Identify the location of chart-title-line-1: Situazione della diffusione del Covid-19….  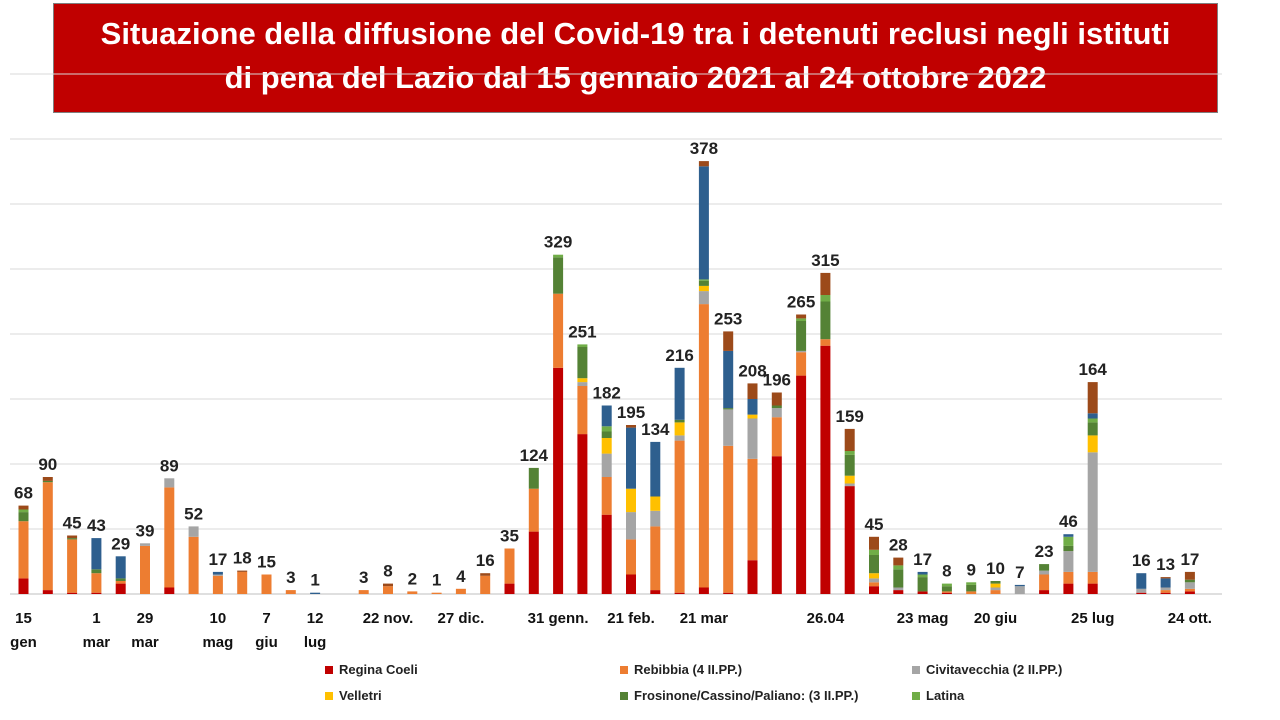
(635, 33).